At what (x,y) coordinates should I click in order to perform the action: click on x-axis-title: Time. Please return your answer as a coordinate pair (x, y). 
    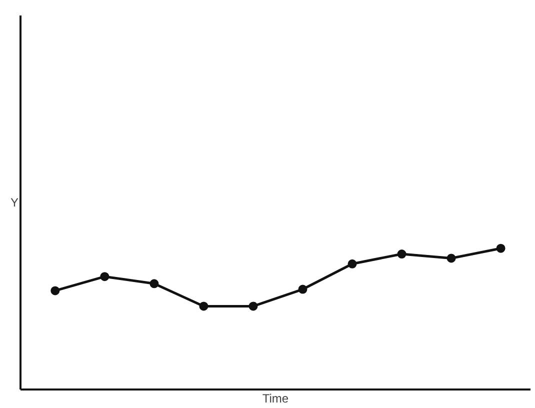
    Looking at the image, I should click on (275, 399).